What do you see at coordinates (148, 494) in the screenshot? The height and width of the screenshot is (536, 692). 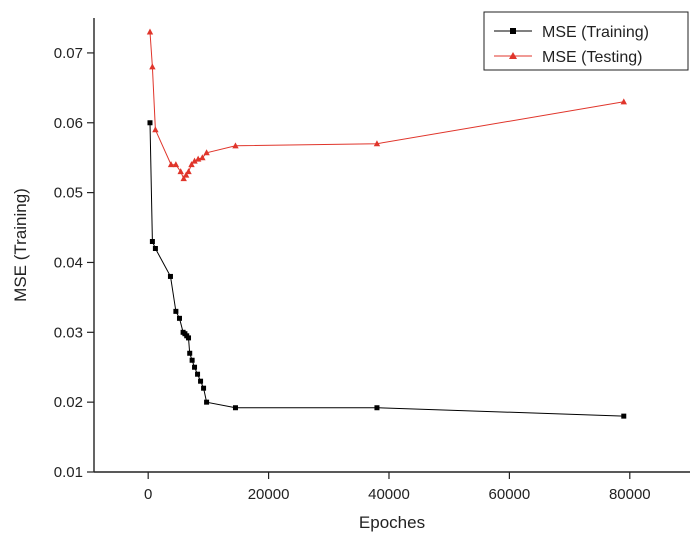 I see `x-tick-label: 0` at bounding box center [148, 494].